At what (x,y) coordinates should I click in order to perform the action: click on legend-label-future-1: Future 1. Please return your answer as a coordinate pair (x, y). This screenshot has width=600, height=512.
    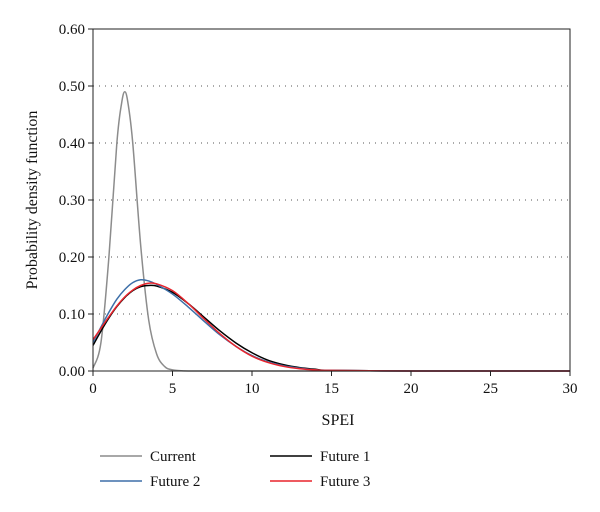
    Looking at the image, I should click on (345, 457).